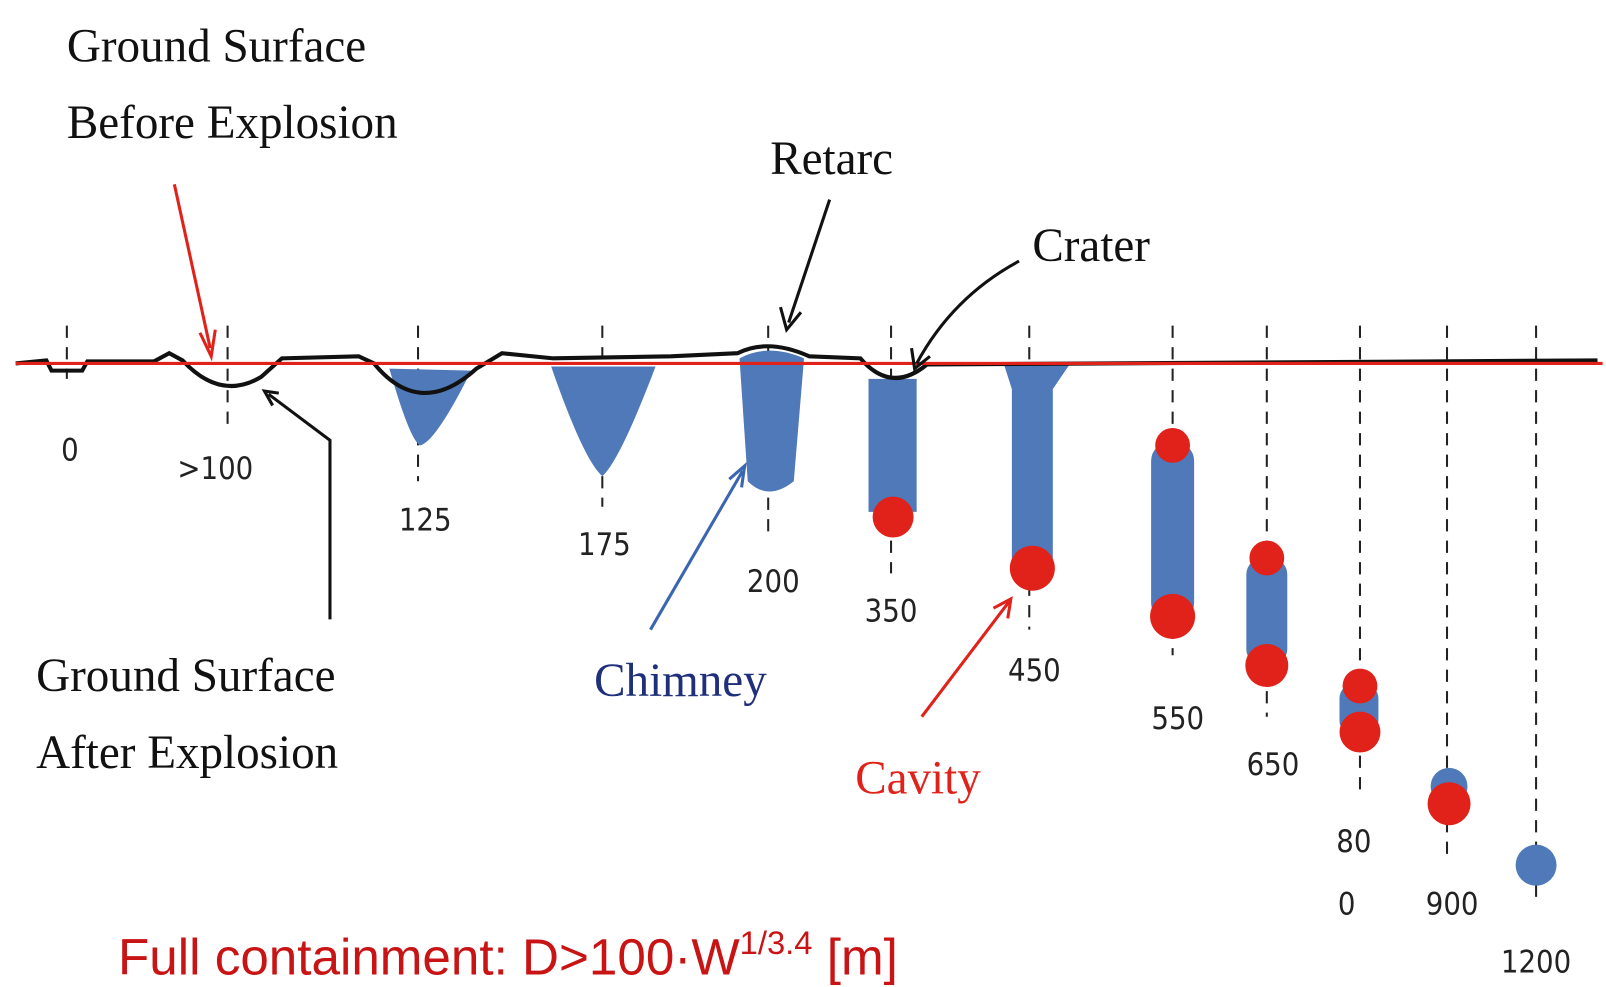  I want to click on formula: Full containment: D>100·W1/3.4 [m], so click(508, 954).